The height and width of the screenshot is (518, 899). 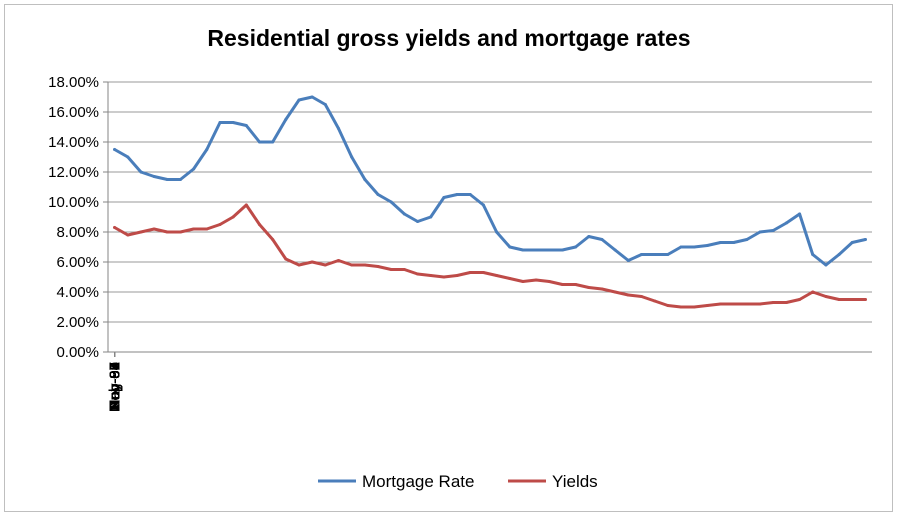 I want to click on x-tick-label: Sep-83, so click(x=115, y=386).